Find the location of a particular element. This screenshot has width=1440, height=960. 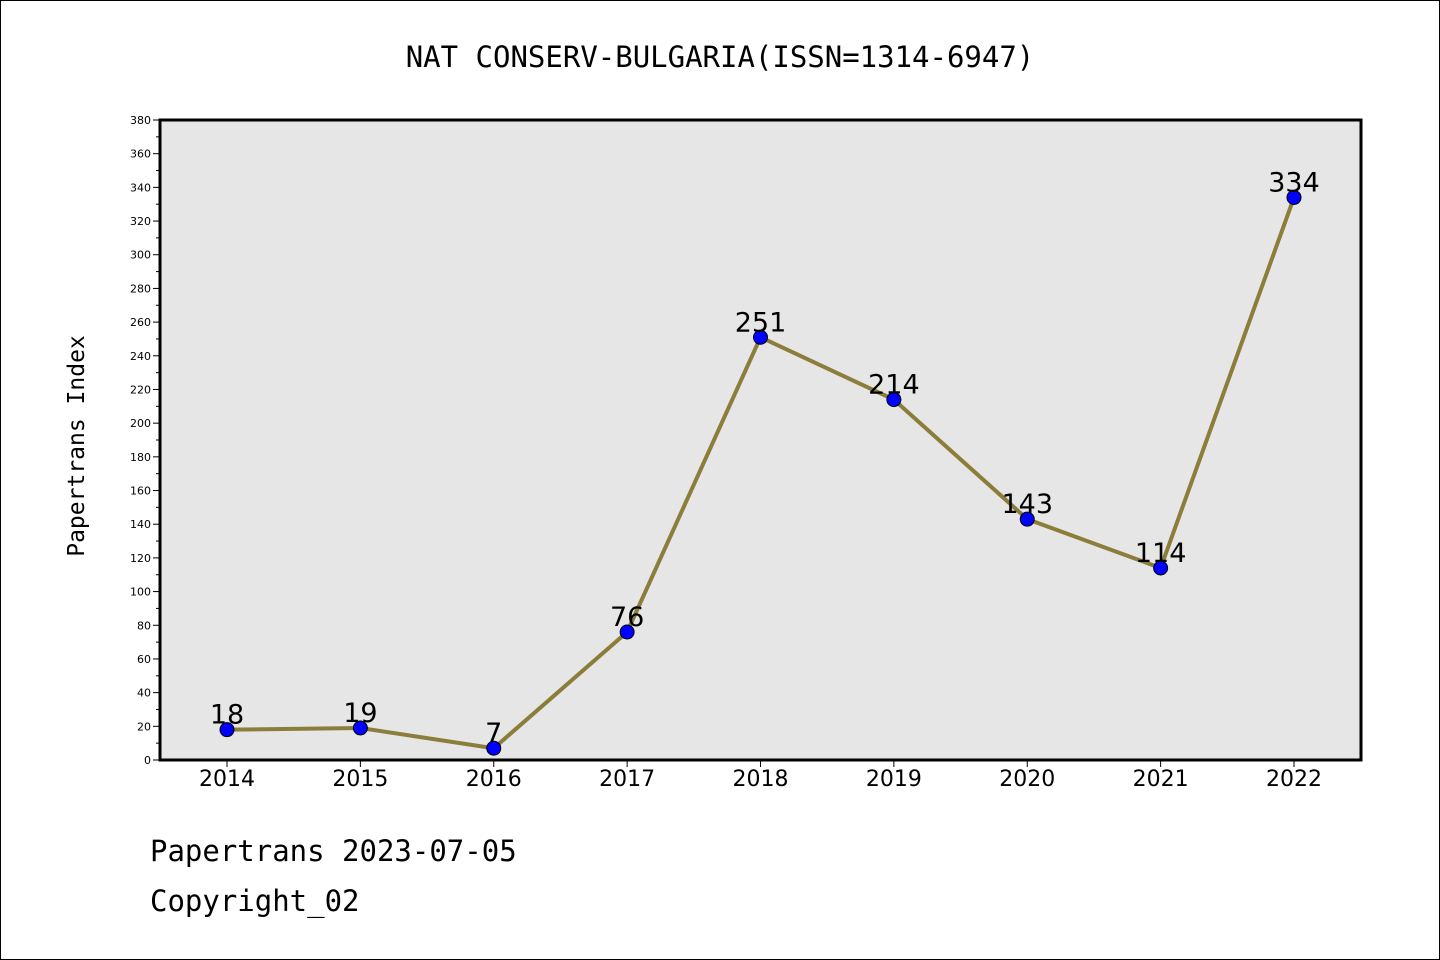

y-tick-label: 340 is located at coordinates (140, 187).